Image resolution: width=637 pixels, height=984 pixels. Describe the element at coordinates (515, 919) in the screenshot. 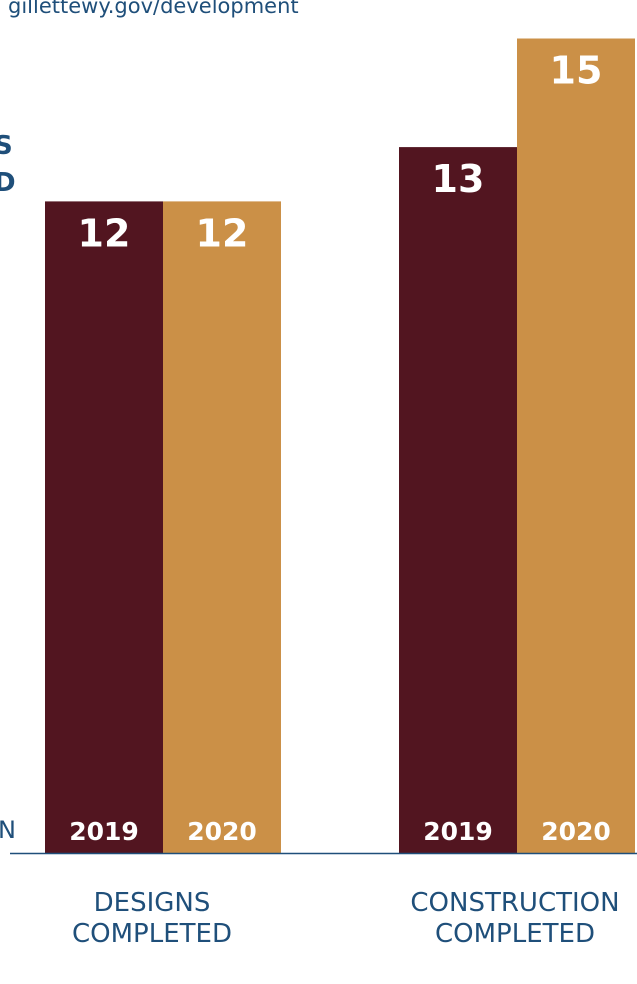

I see `category-label-construction-completed: CONSTRUCTION COMPLETED` at that location.